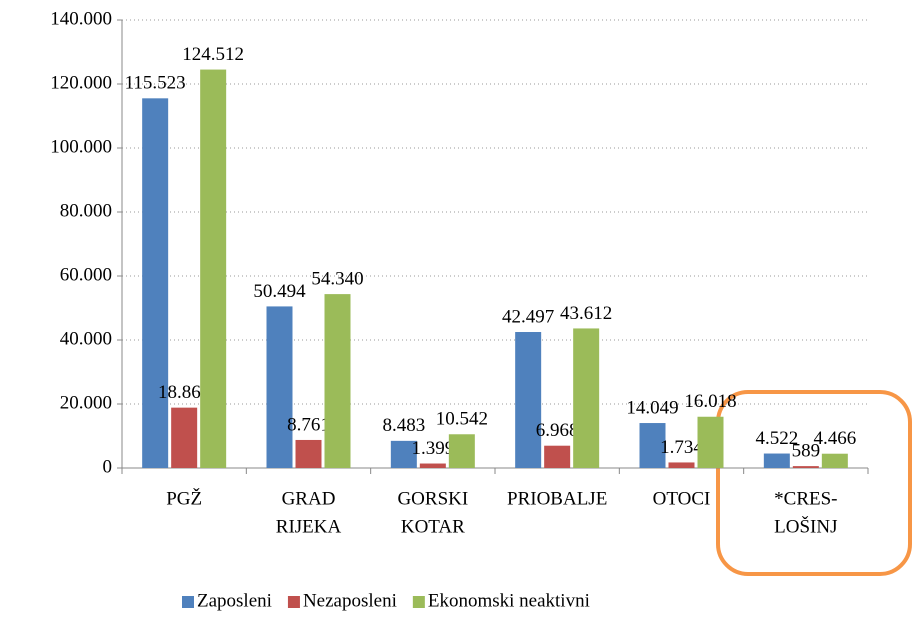 The image size is (919, 635). Describe the element at coordinates (86, 274) in the screenshot. I see `y-tick-label: 60.000` at that location.